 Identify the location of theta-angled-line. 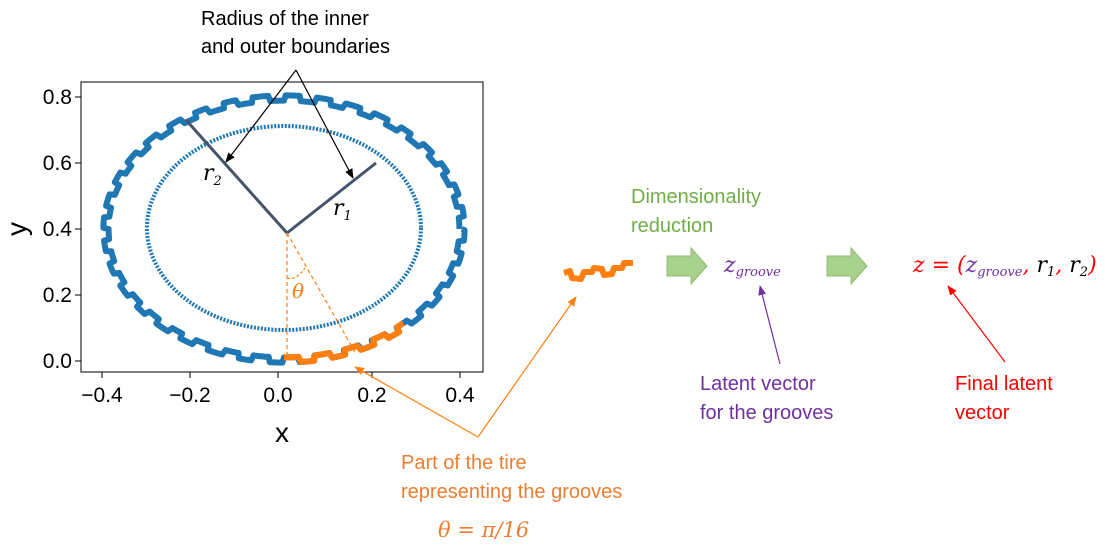
(321, 292).